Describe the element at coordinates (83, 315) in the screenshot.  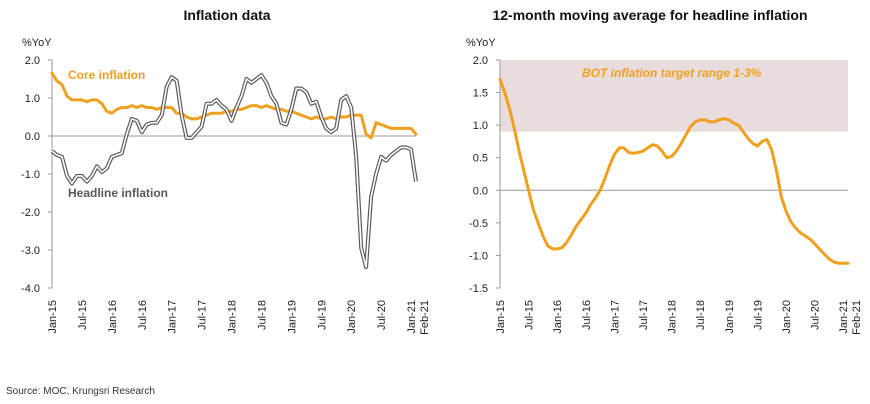
I see `left-x-tick-label: Jul-15` at that location.